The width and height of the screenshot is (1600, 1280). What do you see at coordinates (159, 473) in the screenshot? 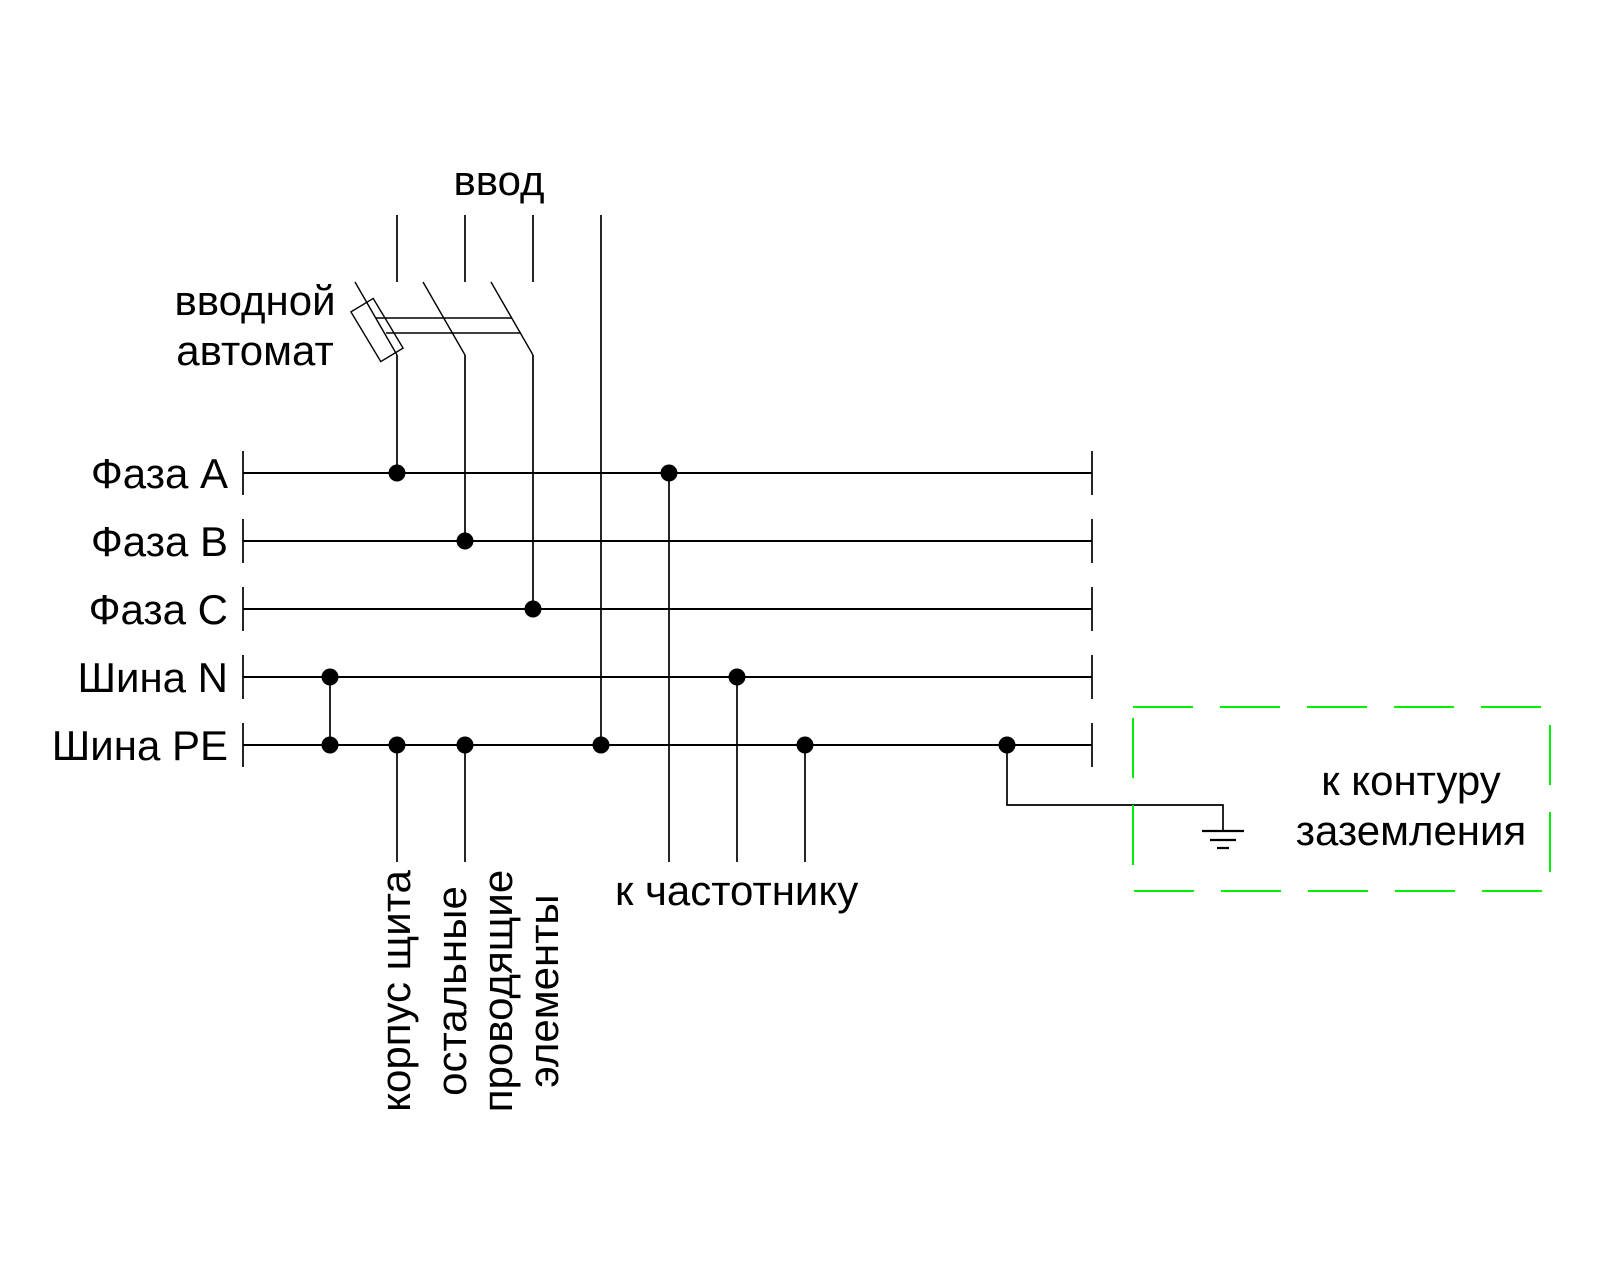
I see `bus-label-phase-a: Фаза А` at bounding box center [159, 473].